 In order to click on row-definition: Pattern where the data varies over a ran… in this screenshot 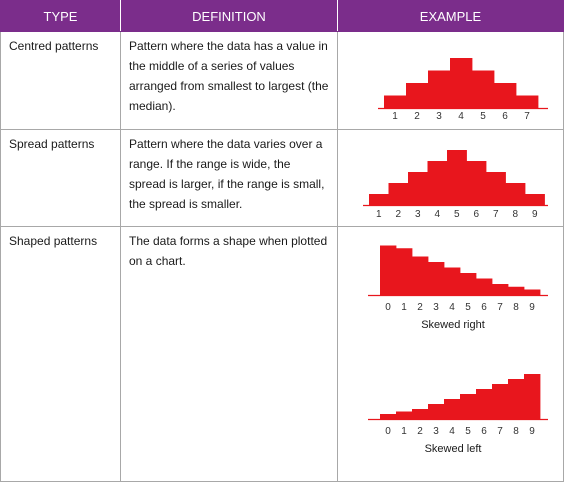, I will do `click(229, 178)`.